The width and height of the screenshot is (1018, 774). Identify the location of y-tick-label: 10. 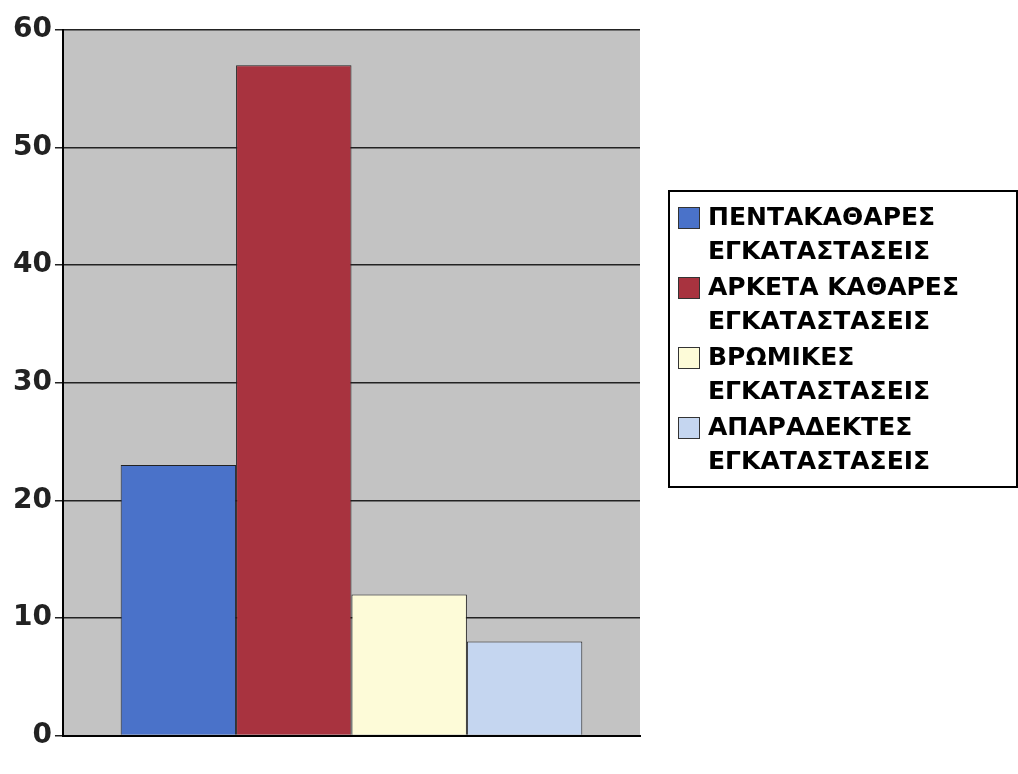
(32, 616).